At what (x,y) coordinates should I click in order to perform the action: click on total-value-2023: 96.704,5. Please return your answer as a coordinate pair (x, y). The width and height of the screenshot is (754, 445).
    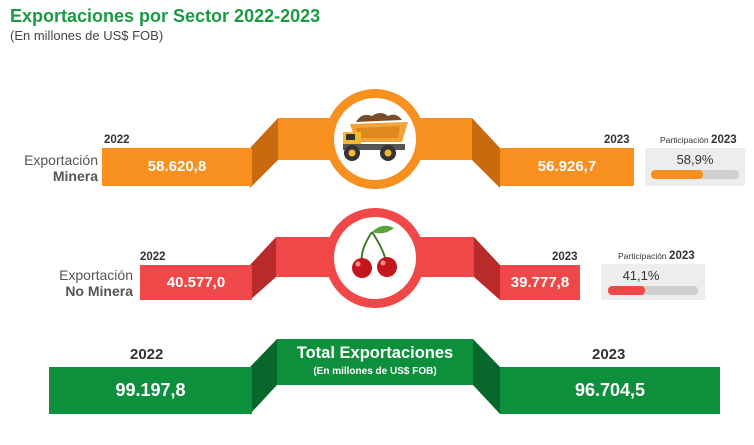
    Looking at the image, I should click on (610, 390).